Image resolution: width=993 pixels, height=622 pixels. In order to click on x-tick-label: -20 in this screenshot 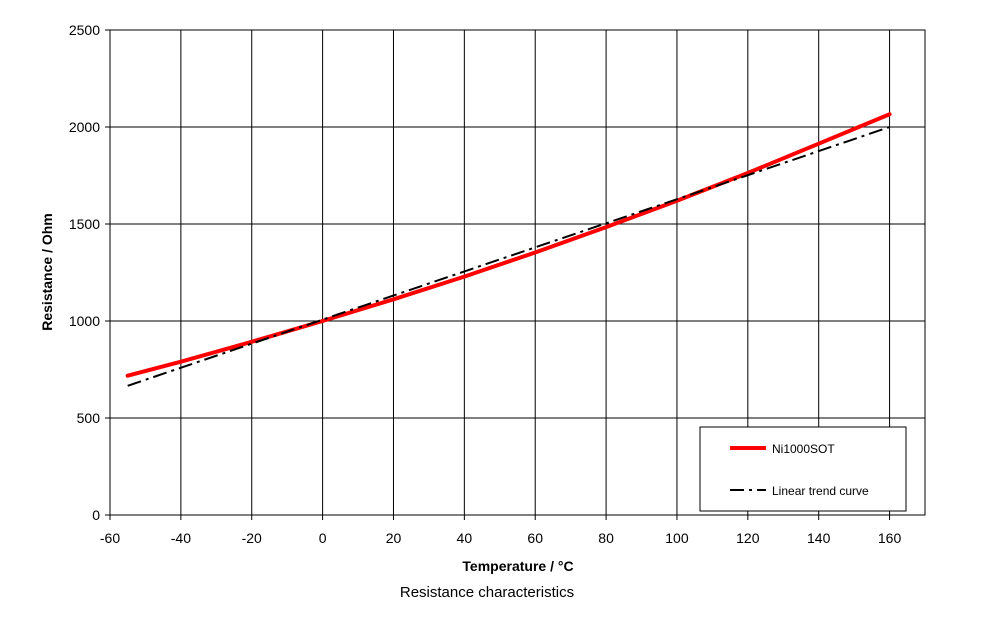, I will do `click(252, 538)`.